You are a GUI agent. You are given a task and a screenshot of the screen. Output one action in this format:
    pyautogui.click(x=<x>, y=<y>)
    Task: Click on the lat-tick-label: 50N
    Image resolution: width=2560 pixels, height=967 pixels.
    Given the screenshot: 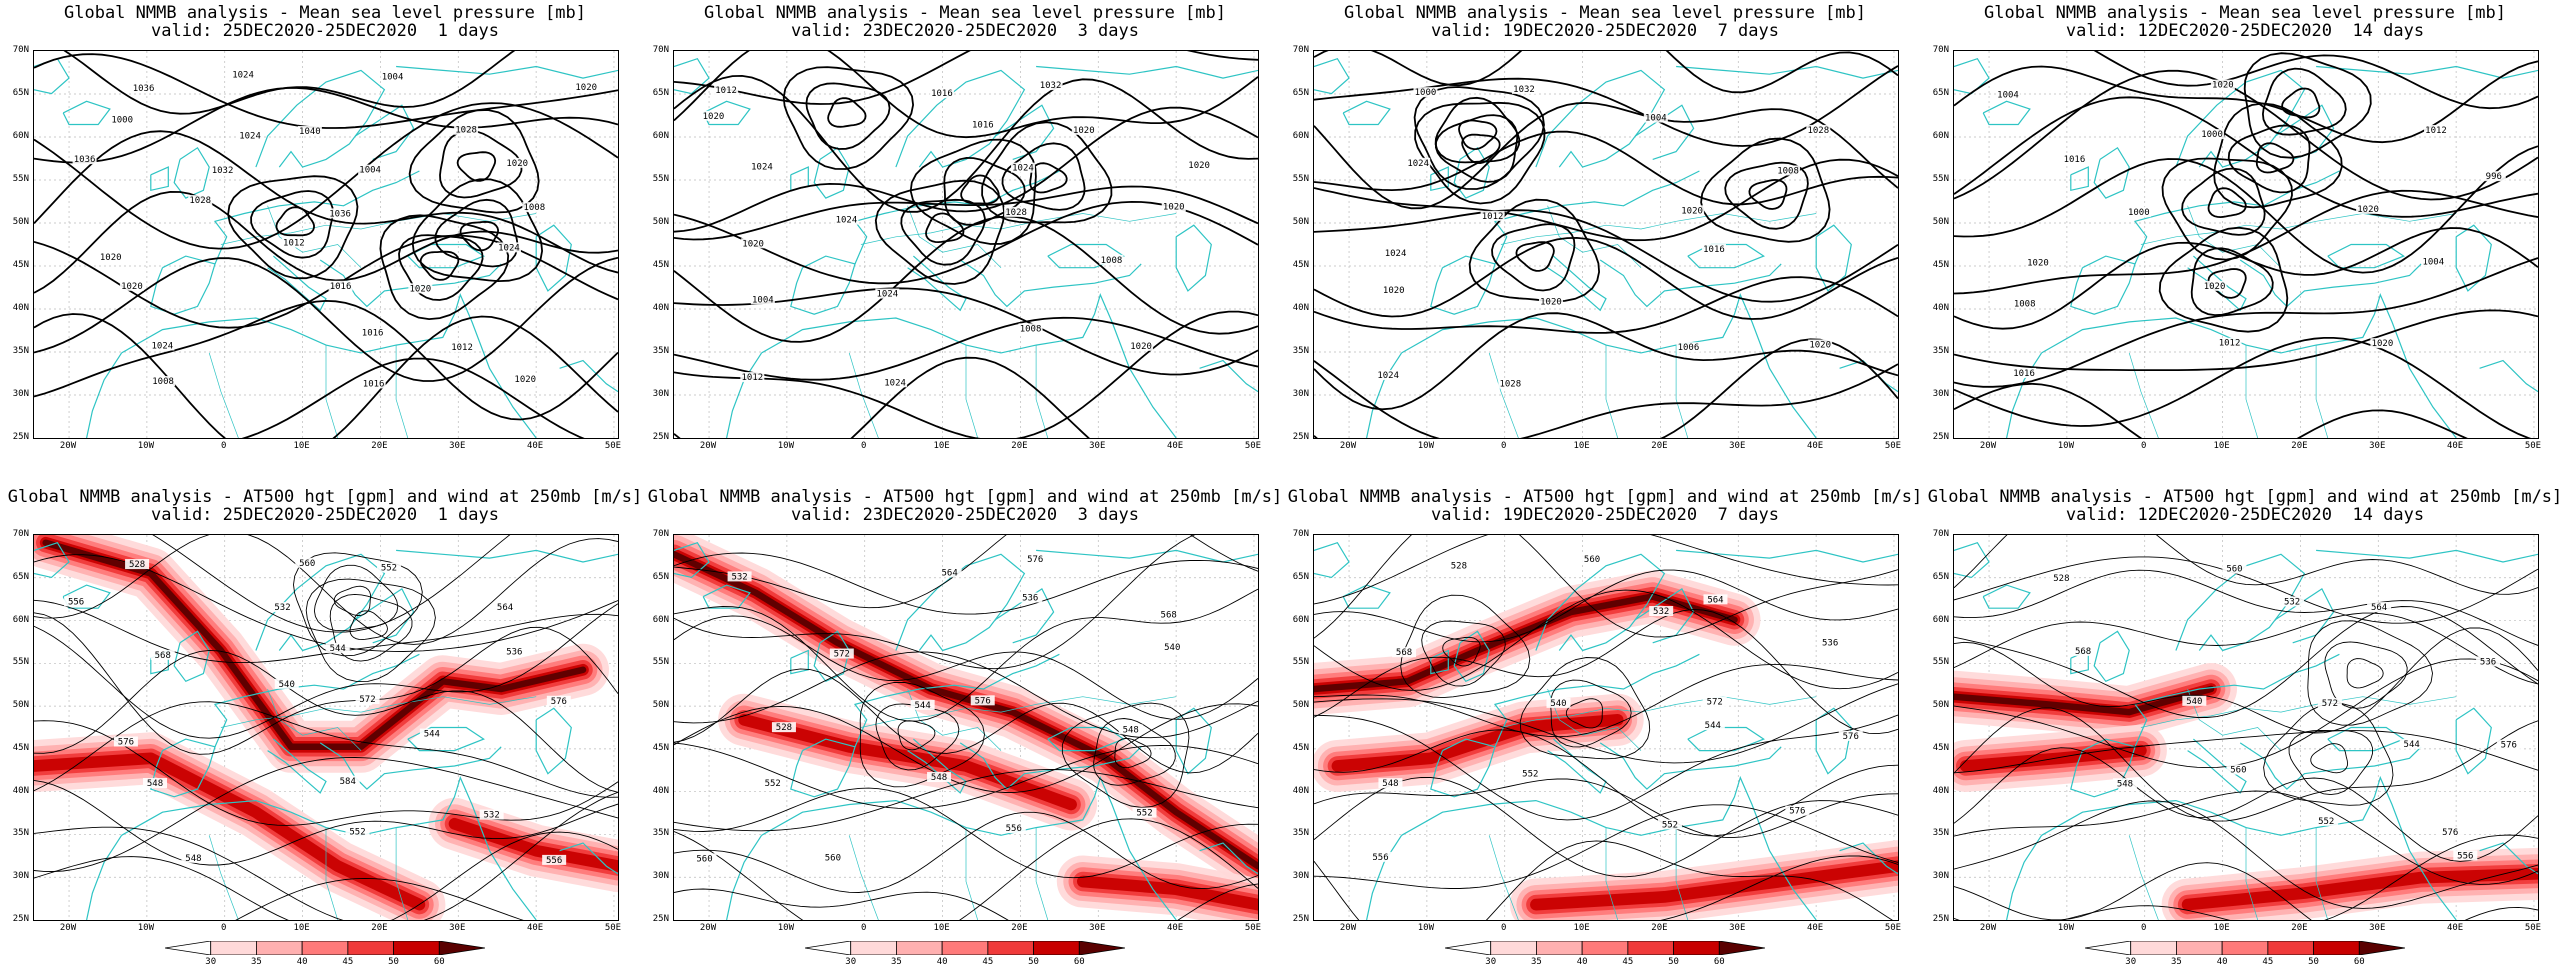 What is the action you would take?
    pyautogui.click(x=660, y=222)
    